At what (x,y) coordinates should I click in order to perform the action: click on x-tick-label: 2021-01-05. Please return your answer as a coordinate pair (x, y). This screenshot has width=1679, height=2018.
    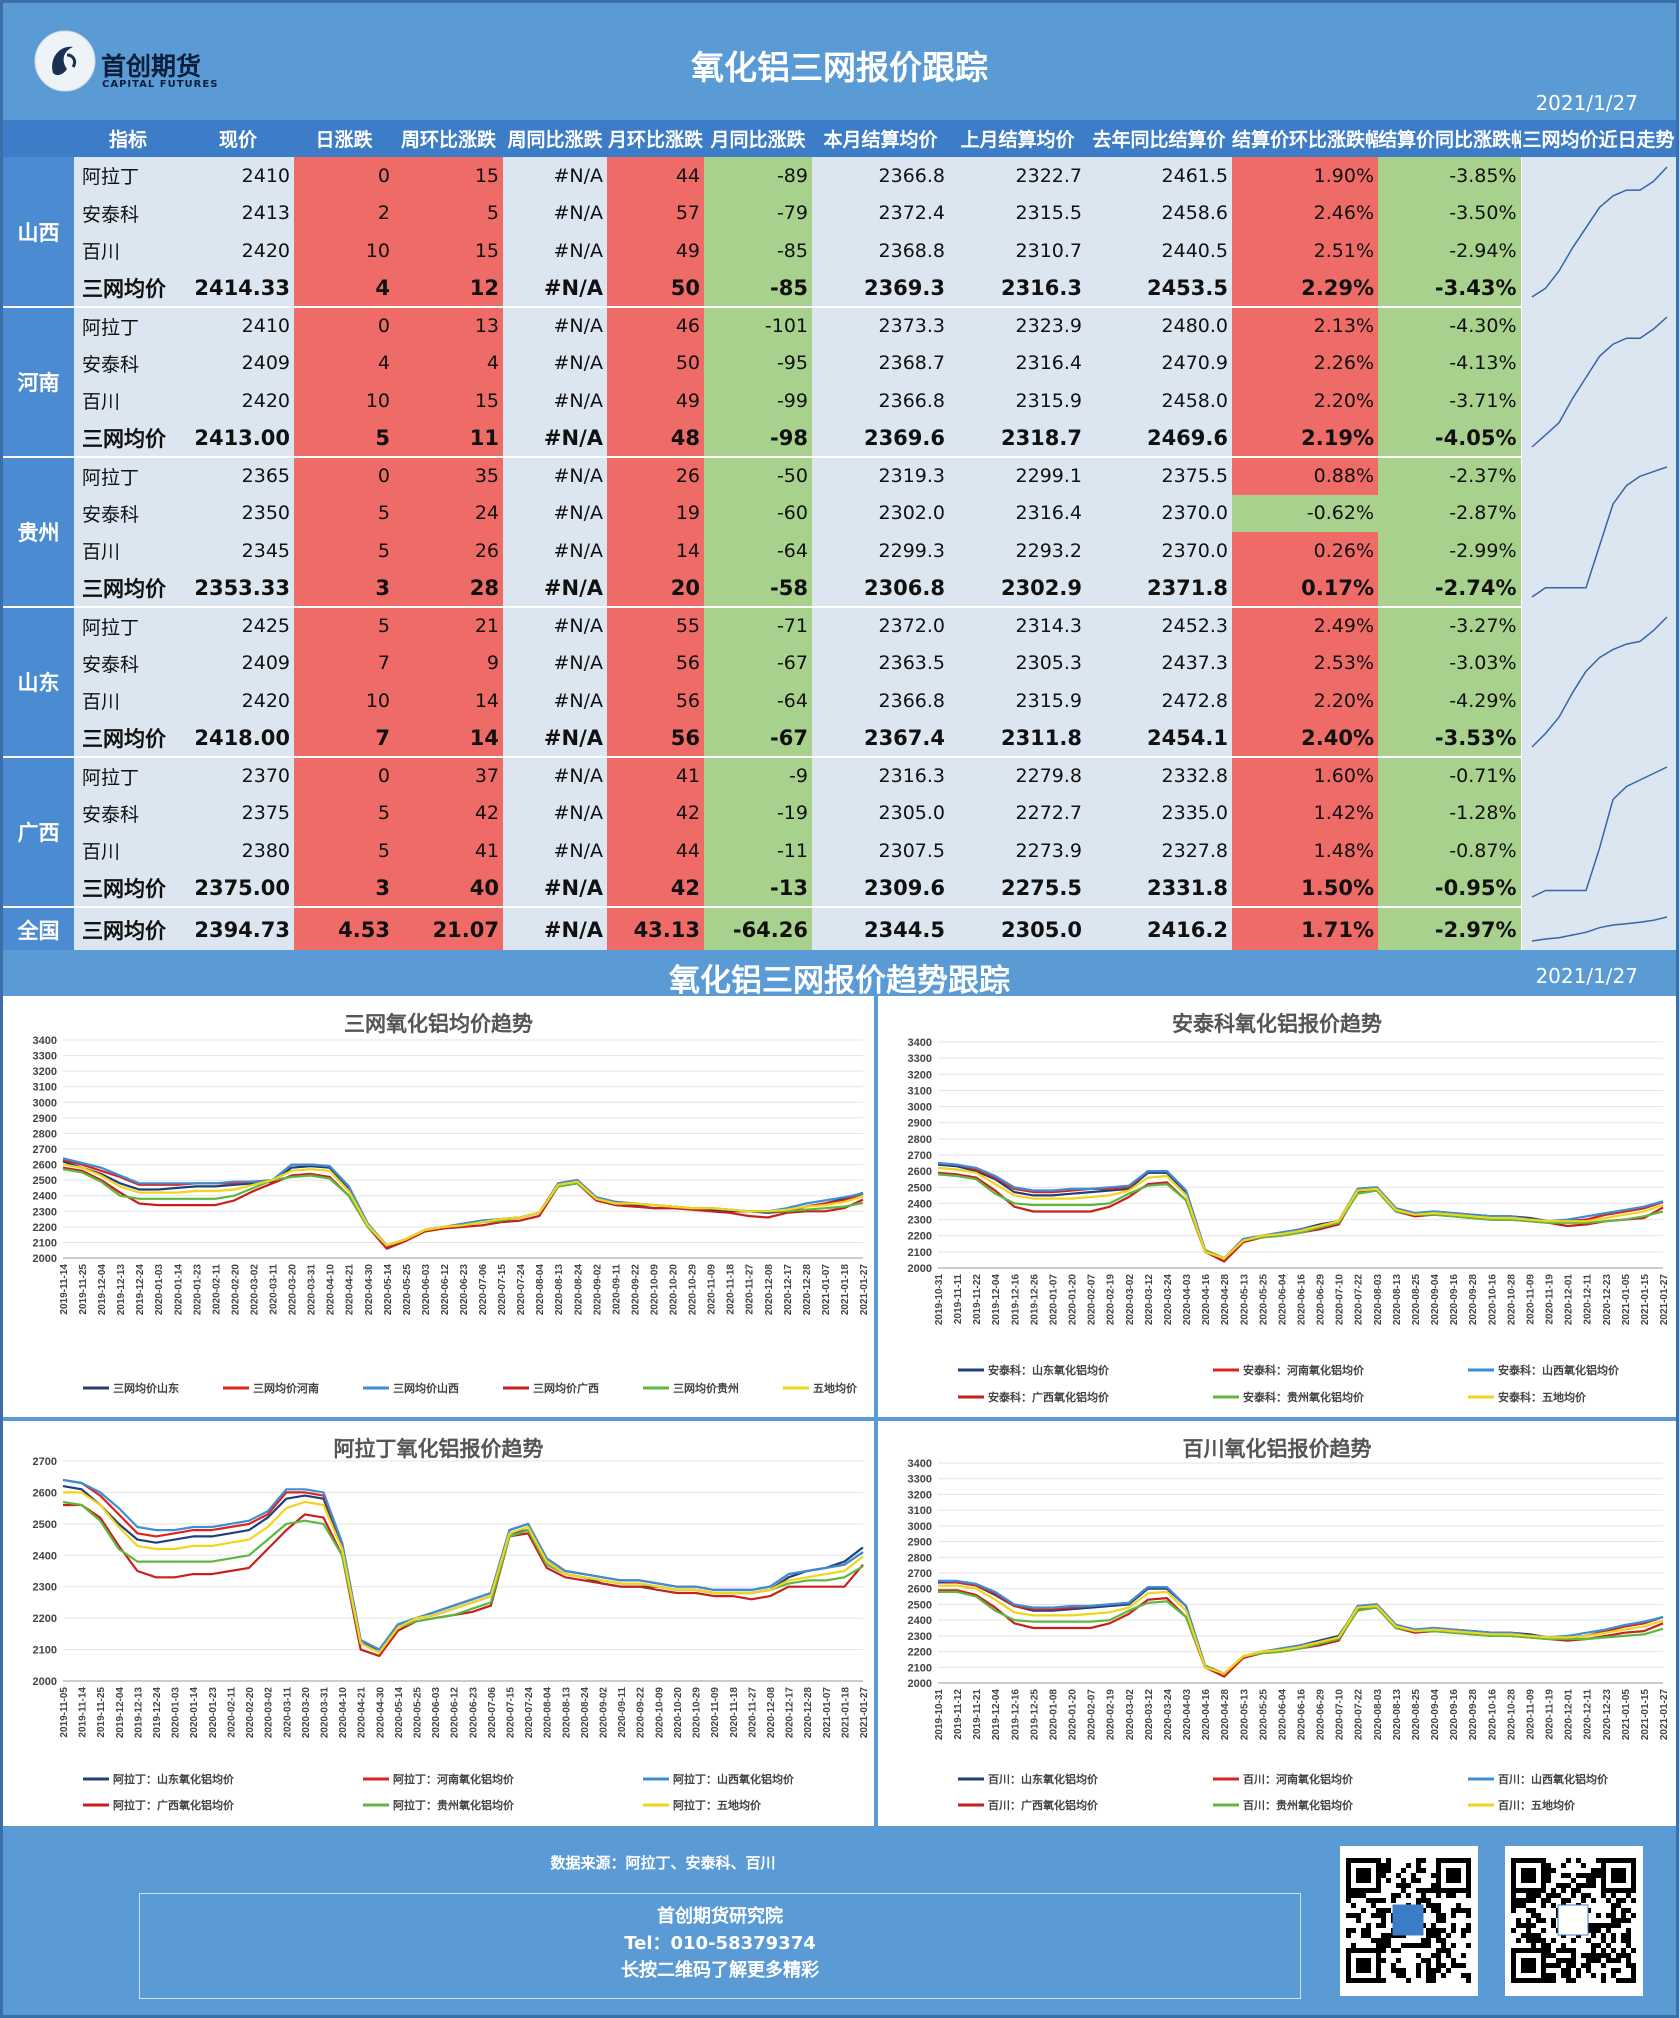
    Looking at the image, I should click on (1626, 1300).